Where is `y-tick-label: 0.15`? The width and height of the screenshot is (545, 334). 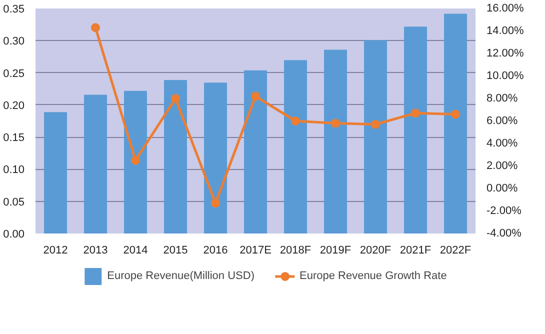
y-tick-label: 0.15 is located at coordinates (14, 138).